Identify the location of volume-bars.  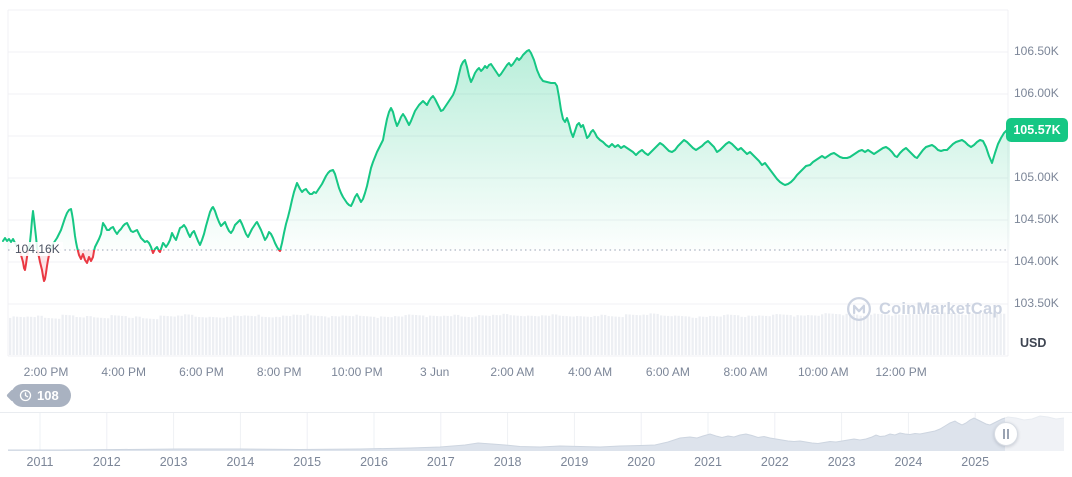
(507, 334).